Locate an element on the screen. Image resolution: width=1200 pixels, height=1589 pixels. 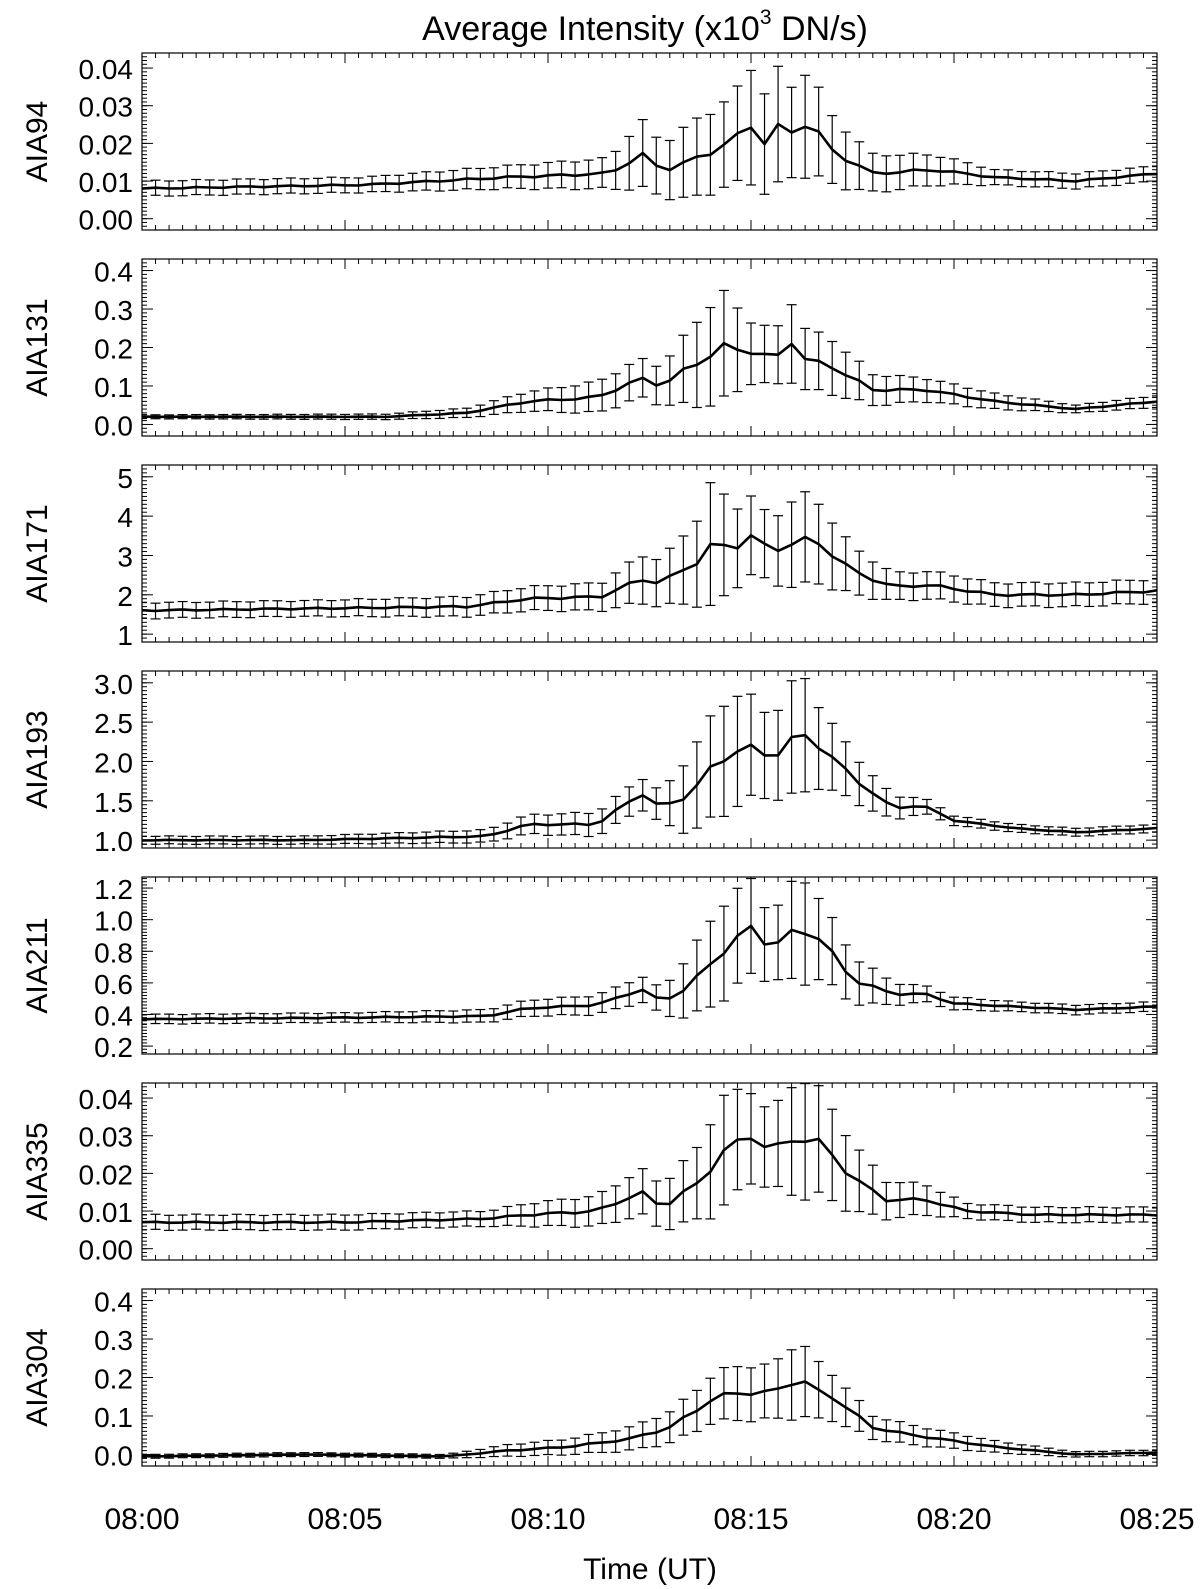
y-axis-label: AIA211 is located at coordinates (37, 965).